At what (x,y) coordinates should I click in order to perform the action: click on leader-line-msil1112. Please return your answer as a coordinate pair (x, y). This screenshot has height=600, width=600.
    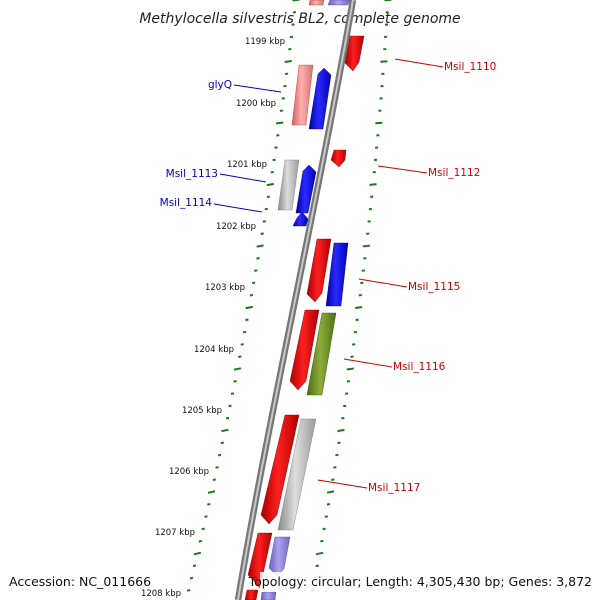
    Looking at the image, I should click on (402, 169).